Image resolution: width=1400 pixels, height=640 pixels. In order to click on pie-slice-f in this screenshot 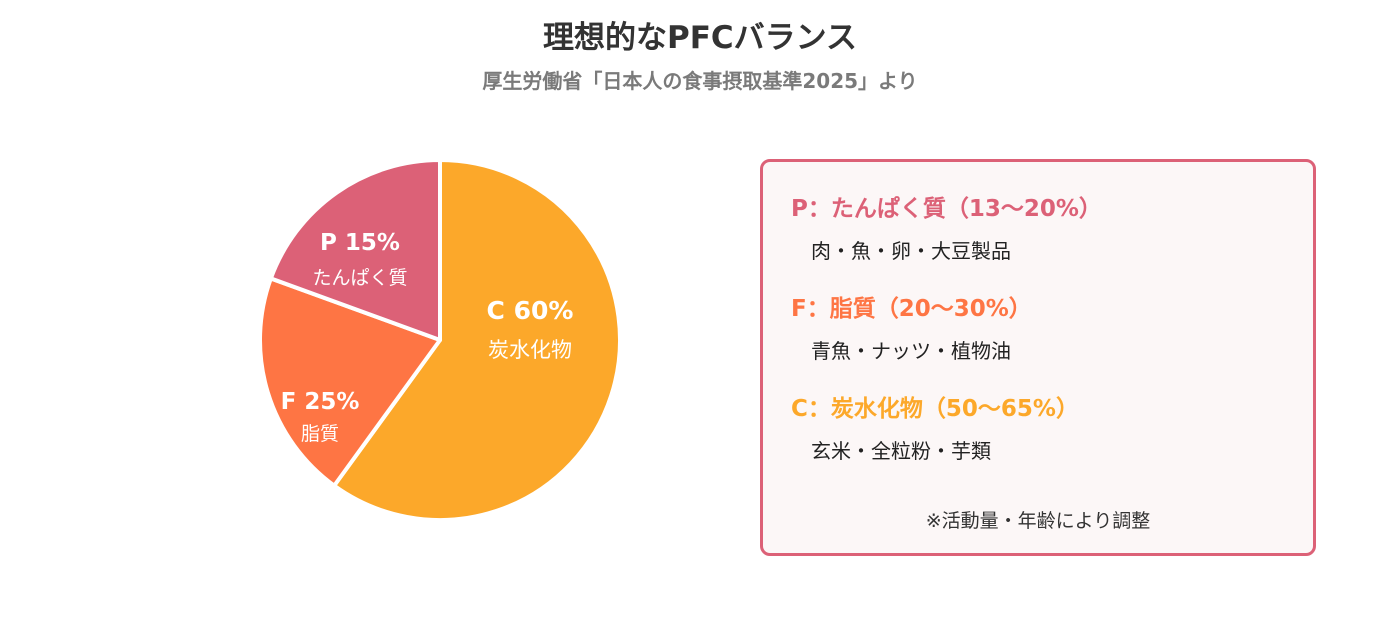, I will do `click(350, 382)`.